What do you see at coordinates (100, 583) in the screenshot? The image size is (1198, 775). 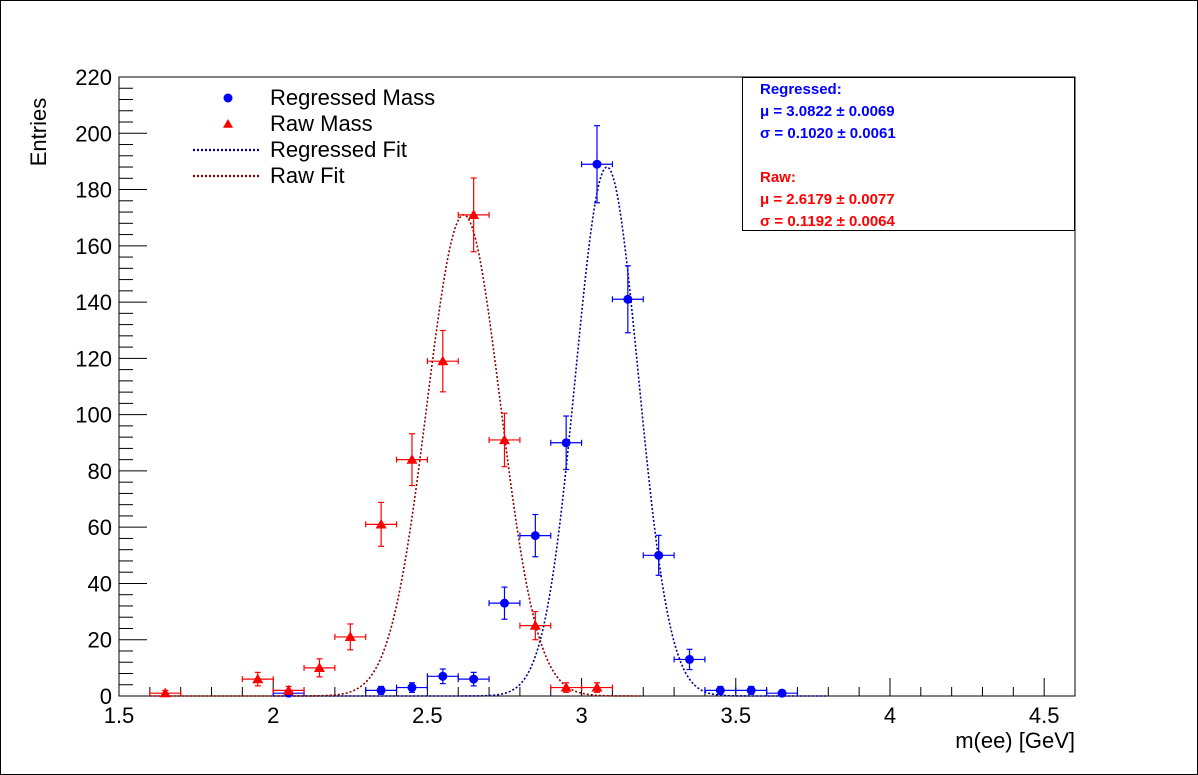 I see `y-tick-label: 40` at bounding box center [100, 583].